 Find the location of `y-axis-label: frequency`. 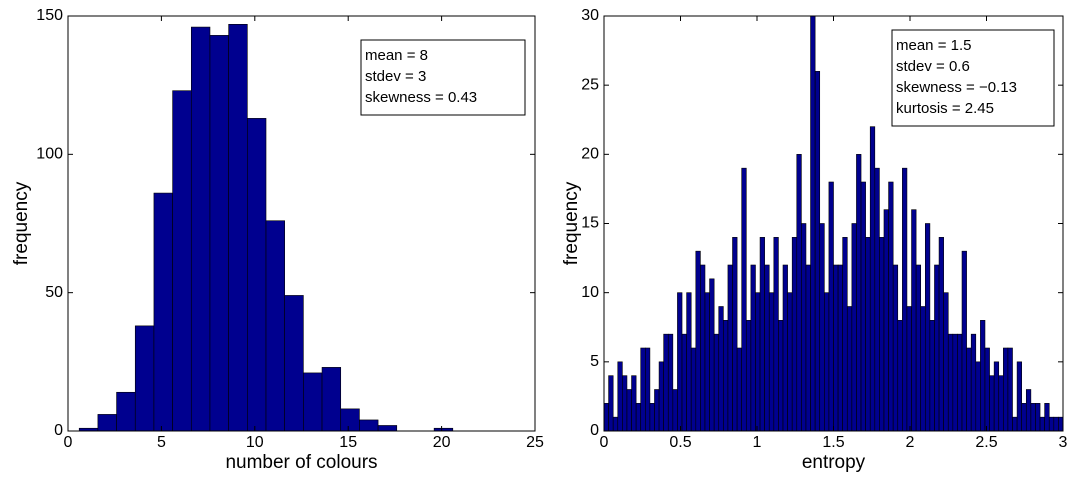

y-axis-label: frequency is located at coordinates (571, 223).